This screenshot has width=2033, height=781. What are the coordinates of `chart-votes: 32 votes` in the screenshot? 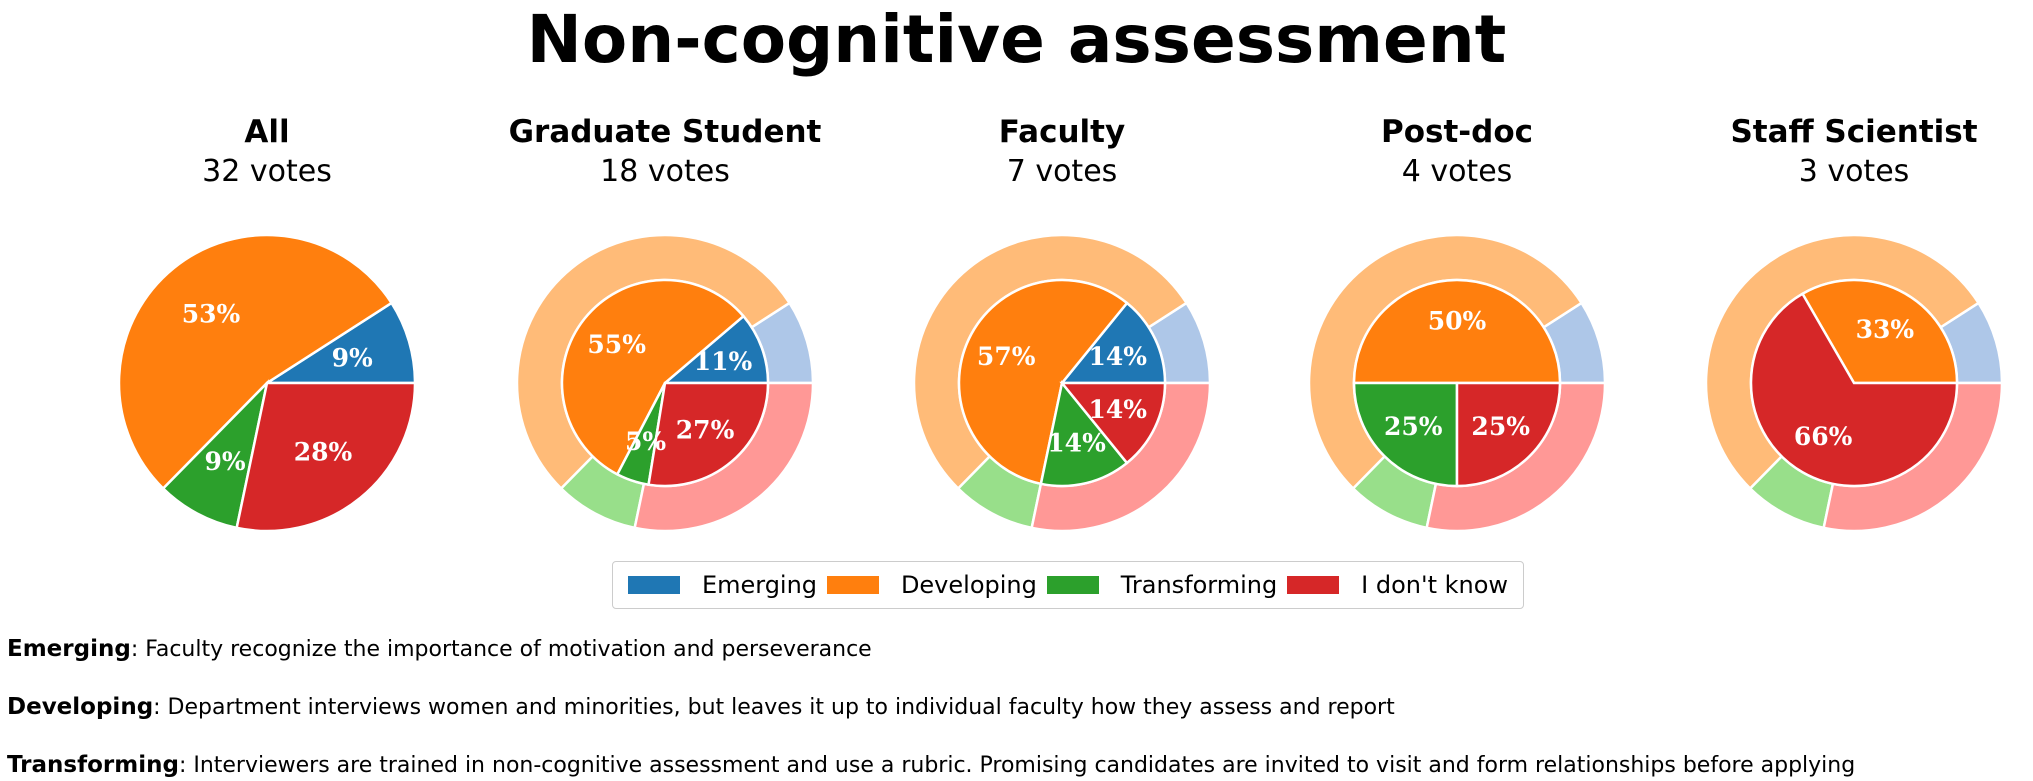 It's located at (267, 171).